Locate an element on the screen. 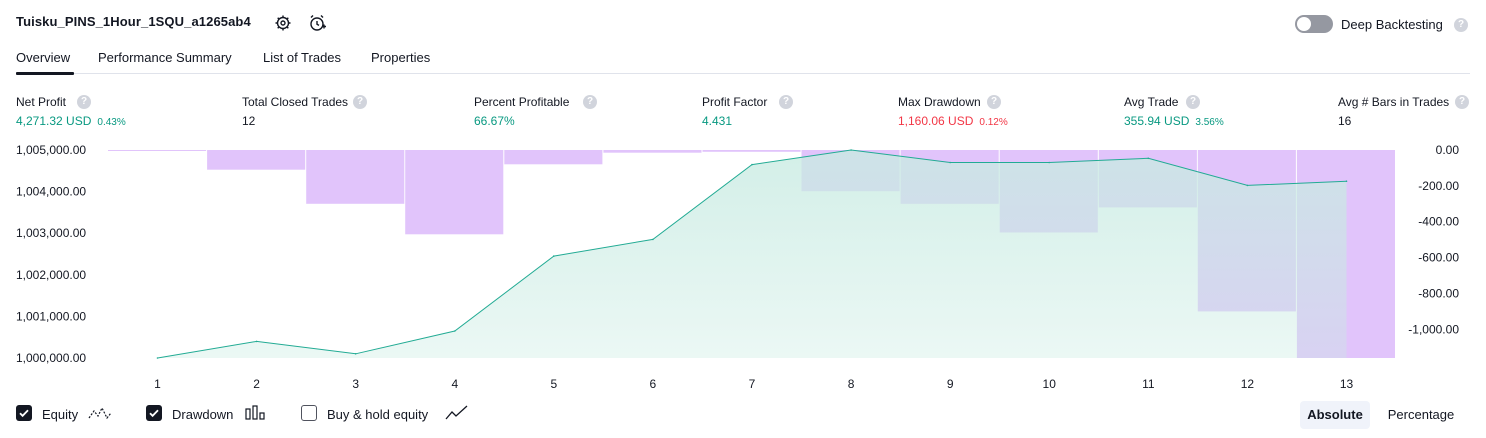 This screenshot has width=1486, height=438. drawdown-checkbox is located at coordinates (154, 413).